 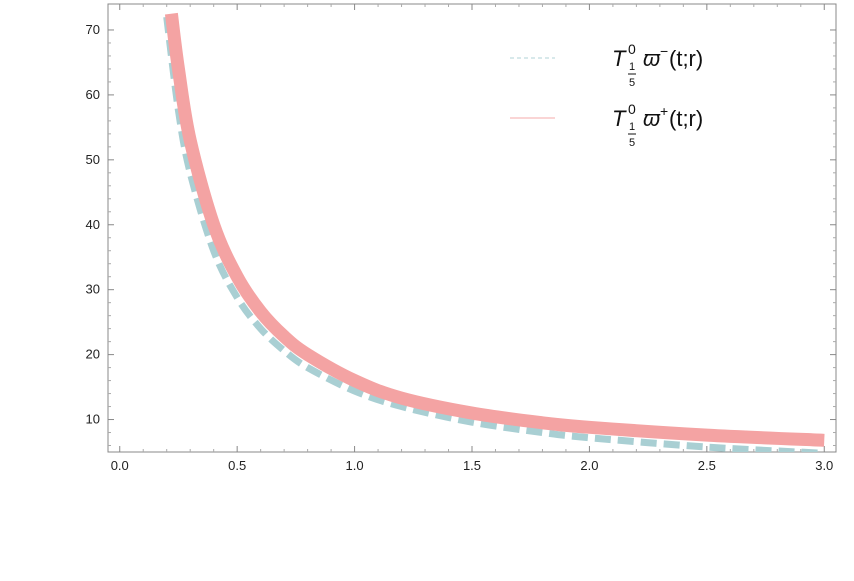 What do you see at coordinates (664, 51) in the screenshot?
I see `legend-label-symbol-sup: −` at bounding box center [664, 51].